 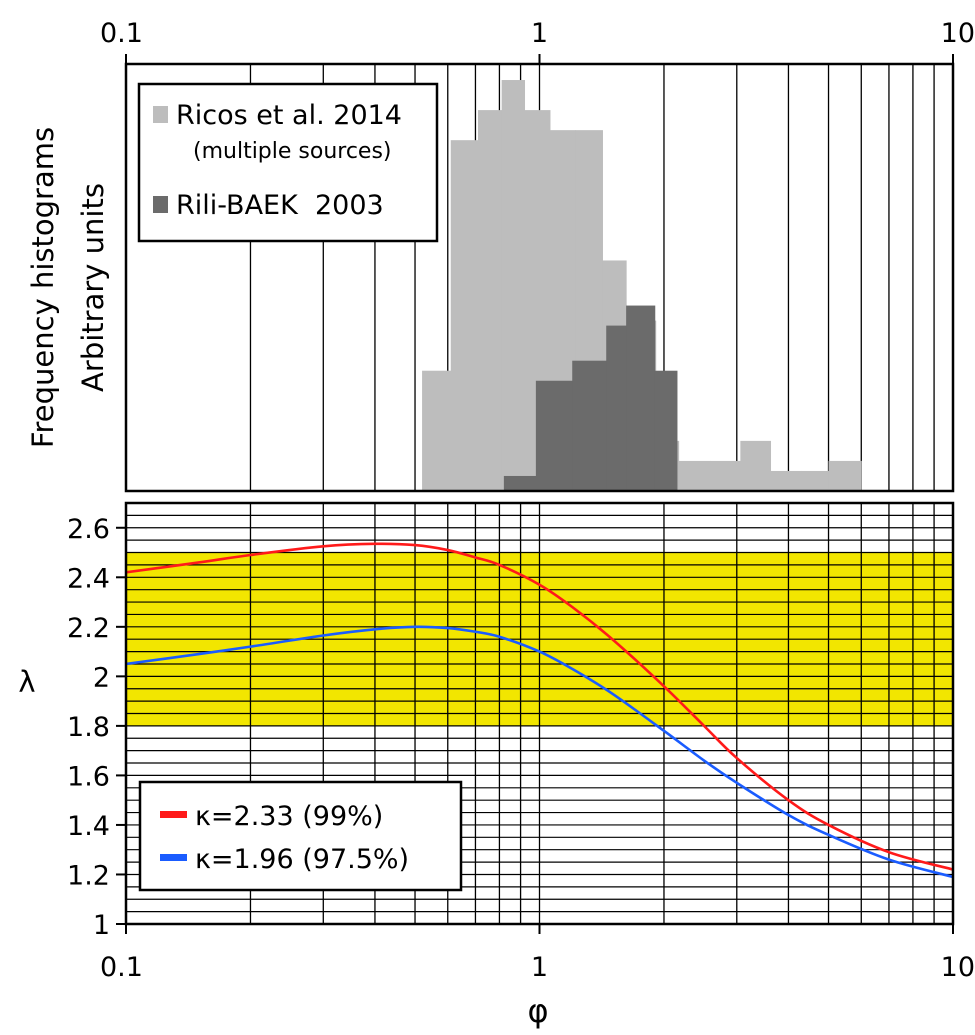 What do you see at coordinates (43, 287) in the screenshot?
I see `histogram-y-axis-title-line-0: Frequency histograms` at bounding box center [43, 287].